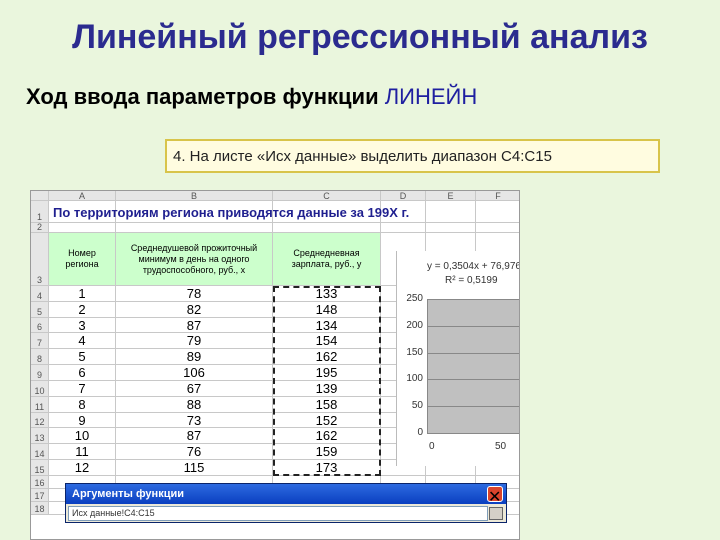  What do you see at coordinates (278, 513) in the screenshot?
I see `range-field: Исх данные!C4:C15` at bounding box center [278, 513].